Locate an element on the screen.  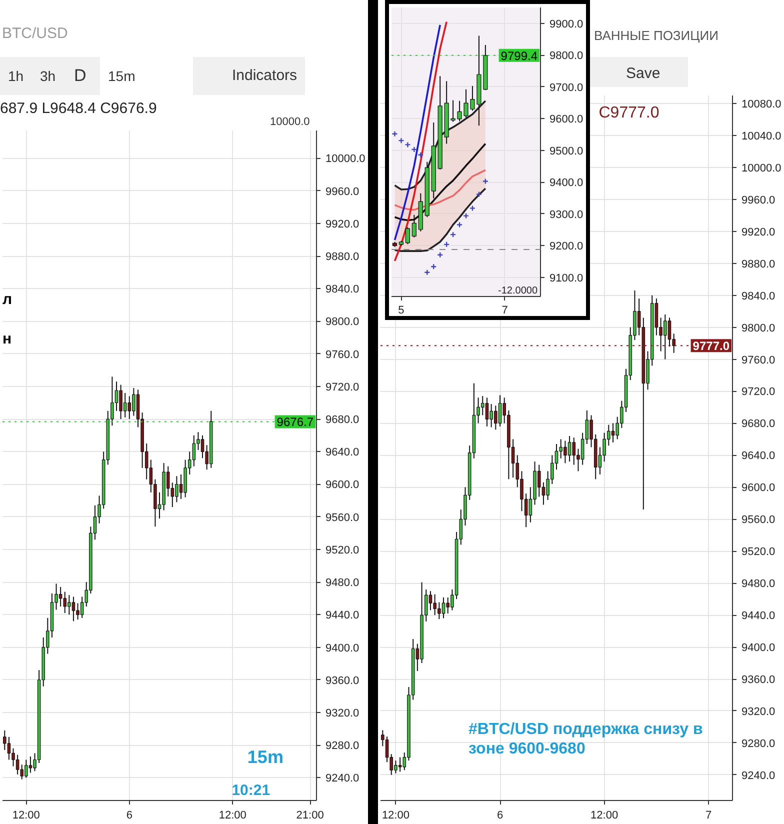
y-tick-label: 9500.0 is located at coordinates (567, 151).